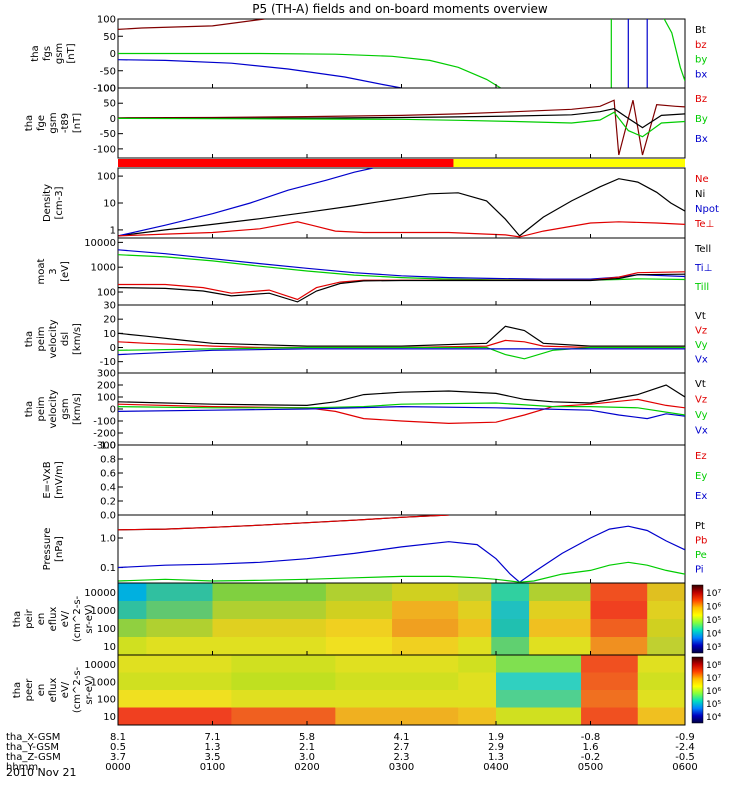  What do you see at coordinates (213, 737) in the screenshot?
I see `x-axis-value: 7.1` at bounding box center [213, 737].